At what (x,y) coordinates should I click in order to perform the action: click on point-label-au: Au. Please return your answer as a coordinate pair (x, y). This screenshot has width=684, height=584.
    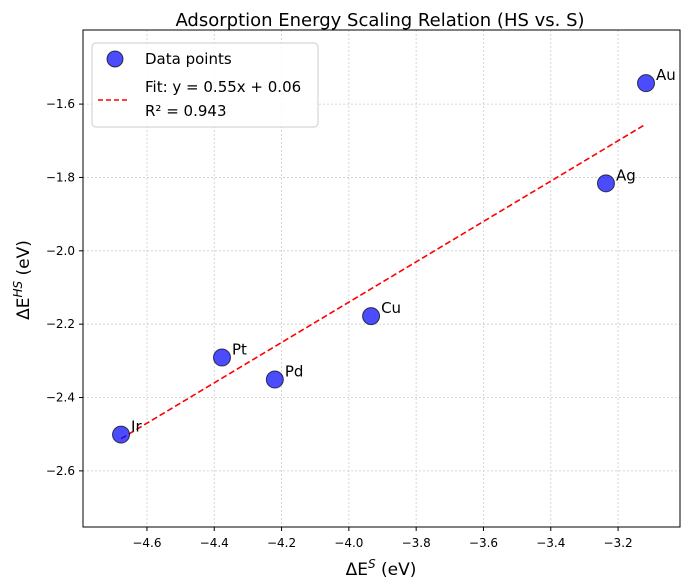
    Looking at the image, I should click on (666, 75).